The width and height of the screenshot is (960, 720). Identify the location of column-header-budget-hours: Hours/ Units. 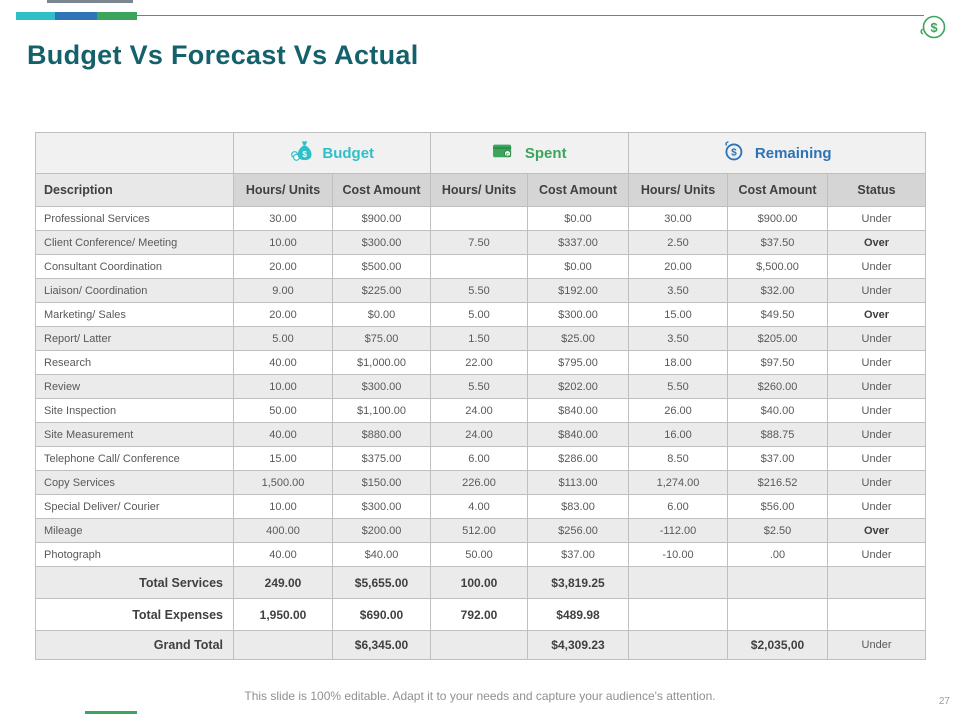
(283, 190).